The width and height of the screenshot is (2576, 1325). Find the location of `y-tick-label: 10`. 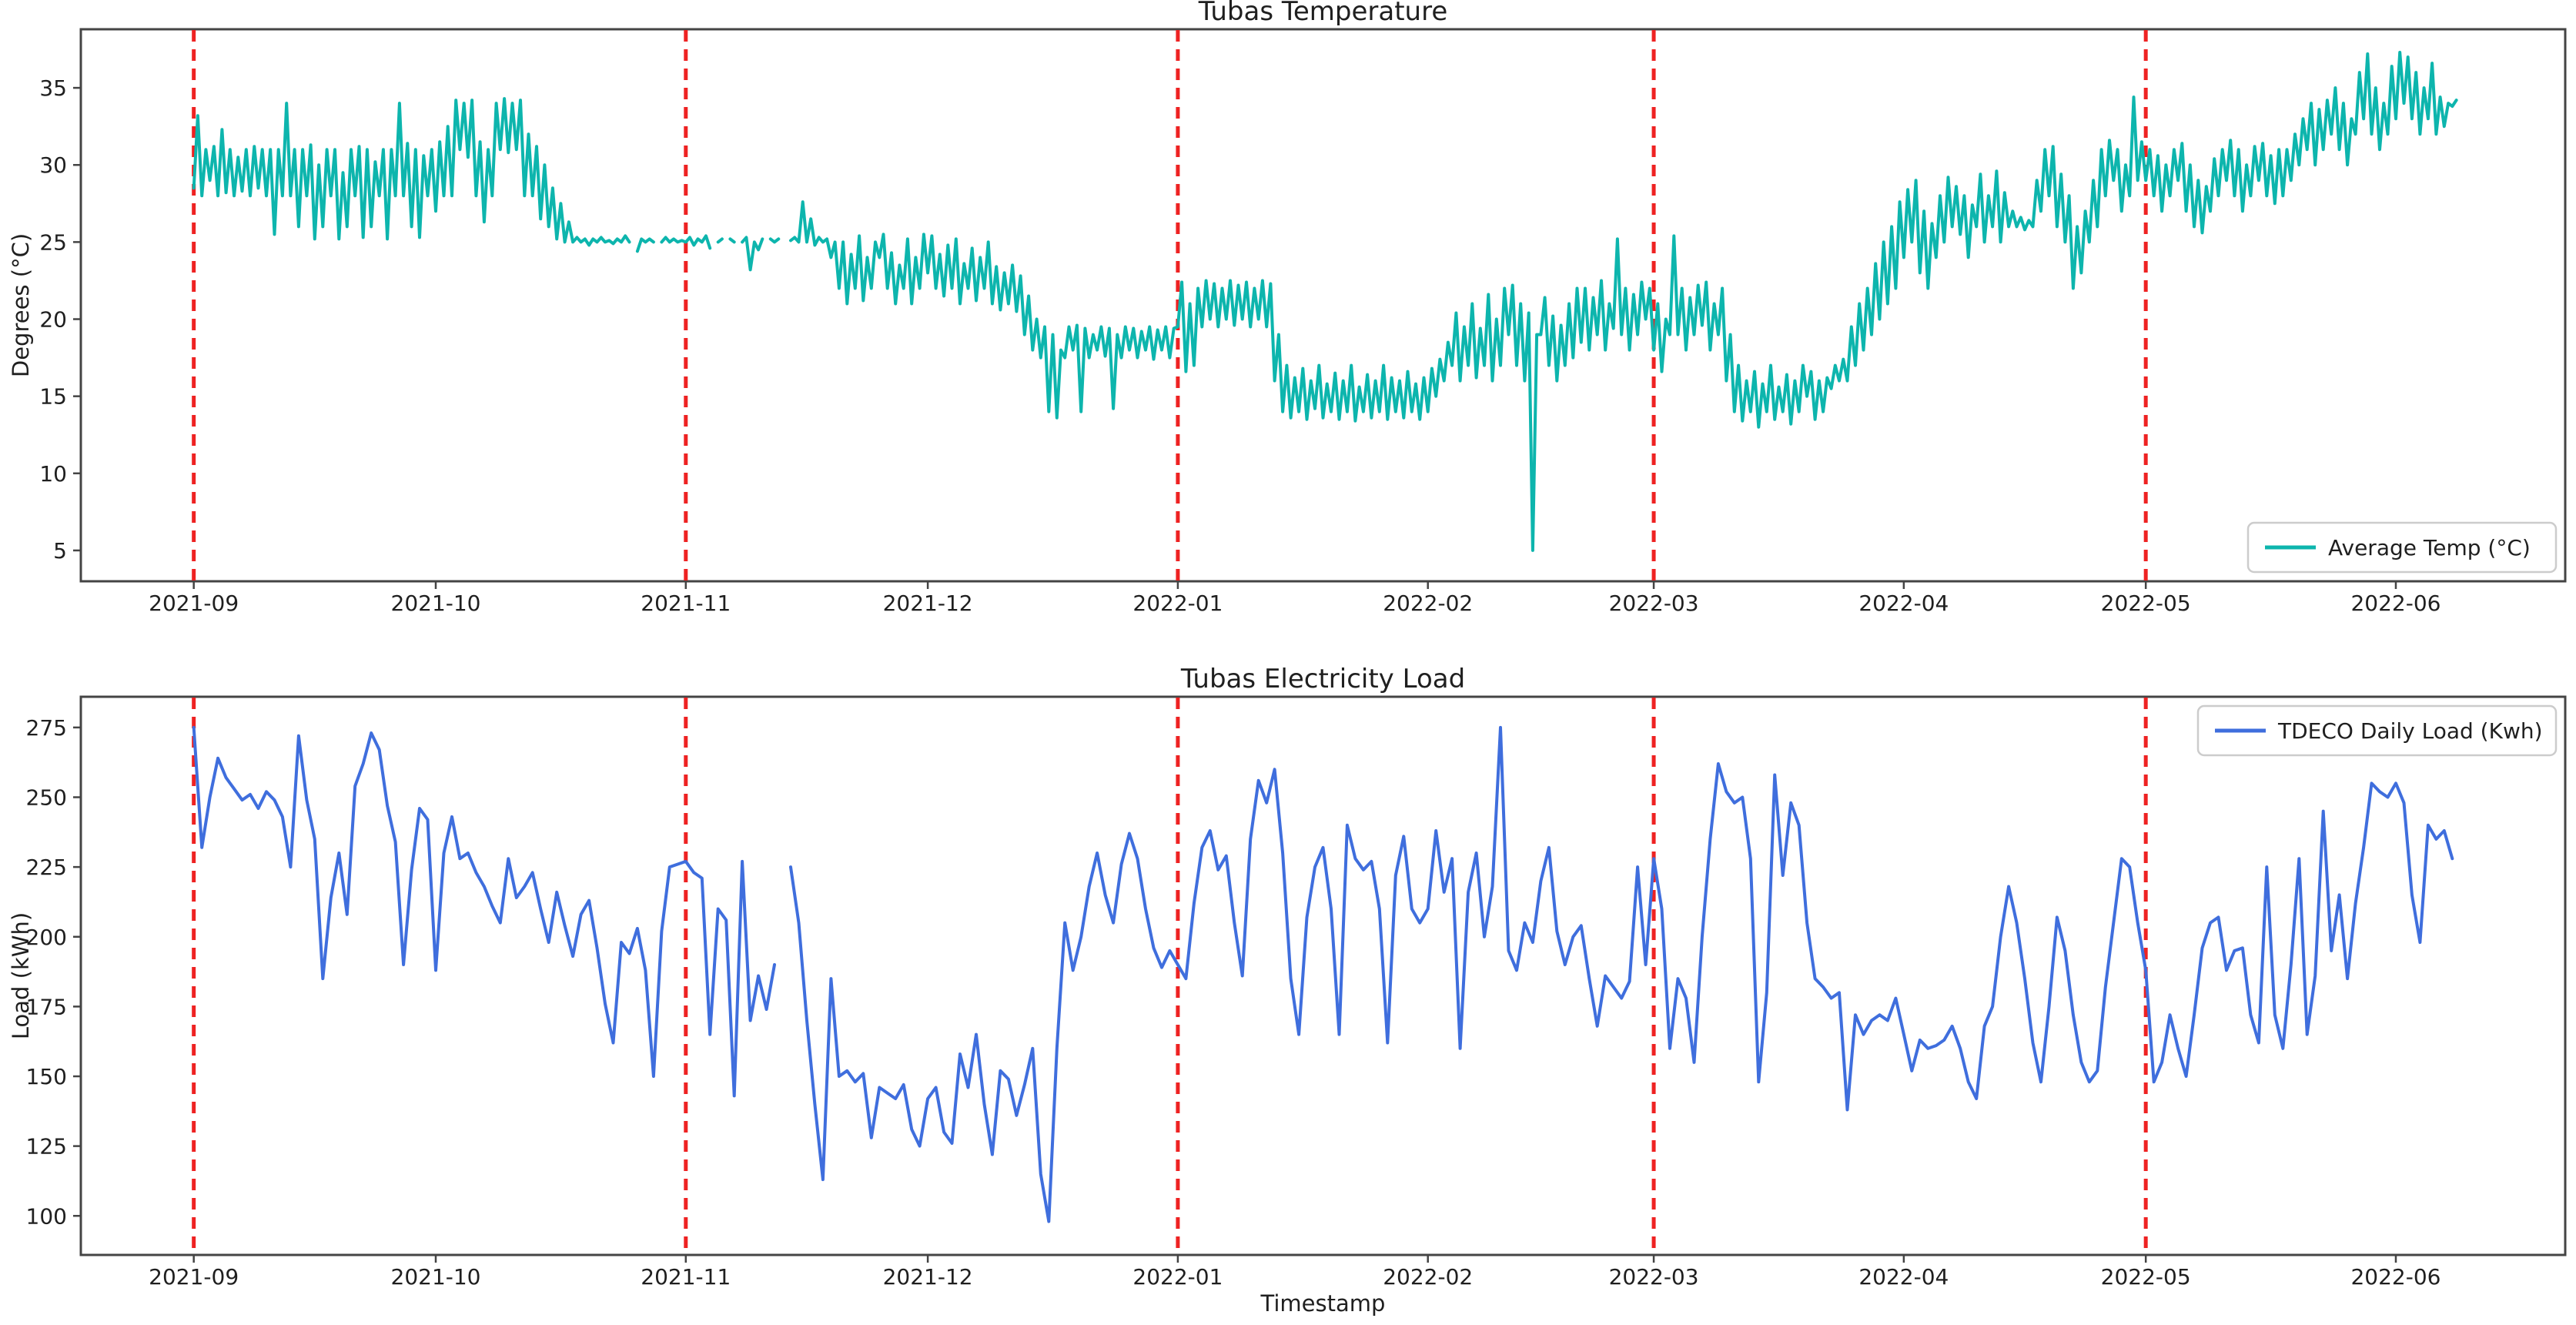

y-tick-label: 10 is located at coordinates (53, 474).